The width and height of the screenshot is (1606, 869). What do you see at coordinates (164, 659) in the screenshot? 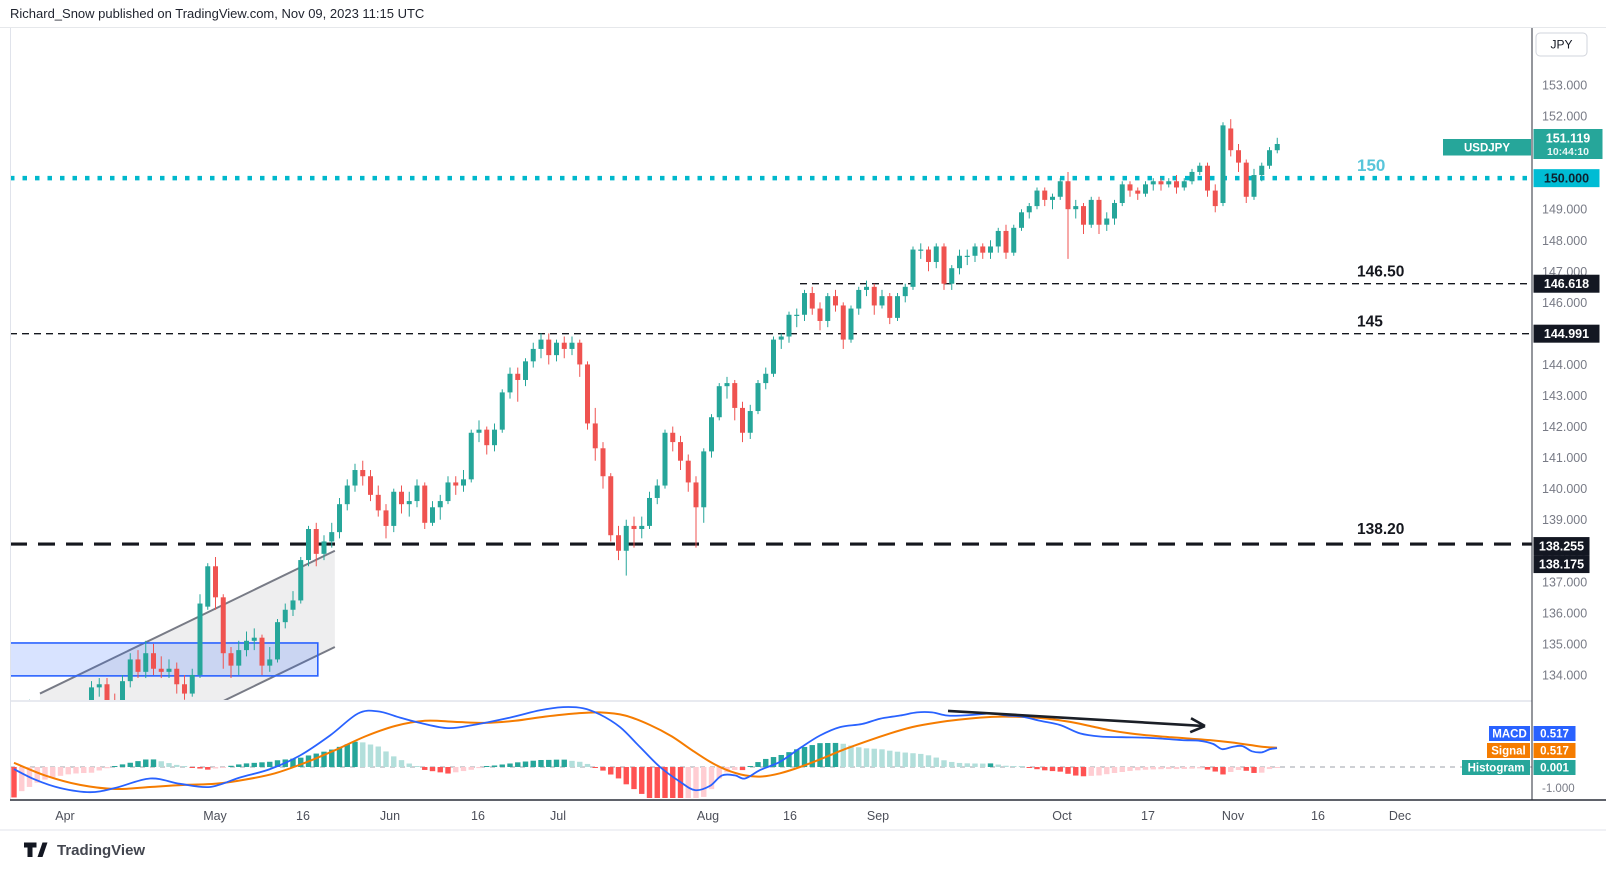
I see `support-zone-box` at bounding box center [164, 659].